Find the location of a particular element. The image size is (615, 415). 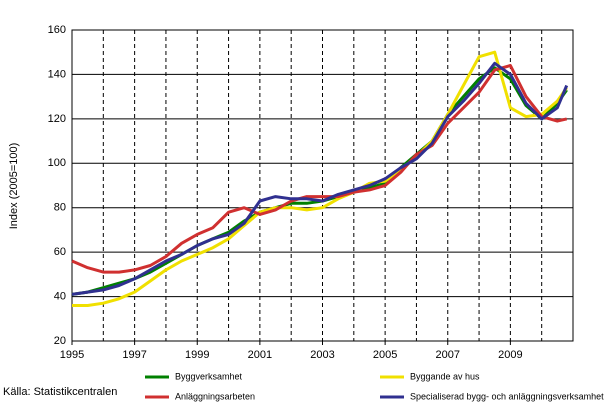

y-tick-label: 160 is located at coordinates (57, 30).